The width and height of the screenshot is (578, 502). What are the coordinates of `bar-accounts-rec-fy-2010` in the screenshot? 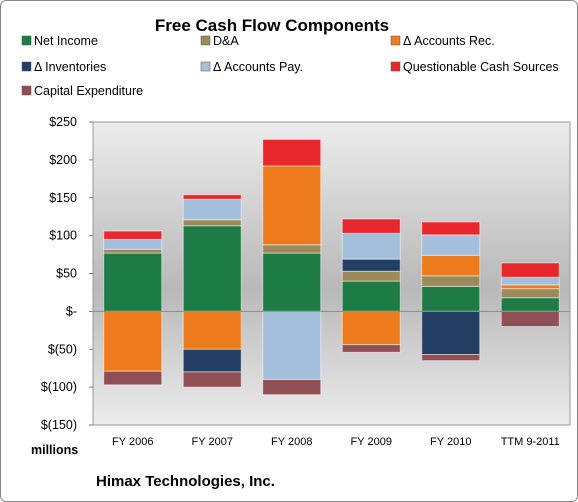 It's located at (451, 265).